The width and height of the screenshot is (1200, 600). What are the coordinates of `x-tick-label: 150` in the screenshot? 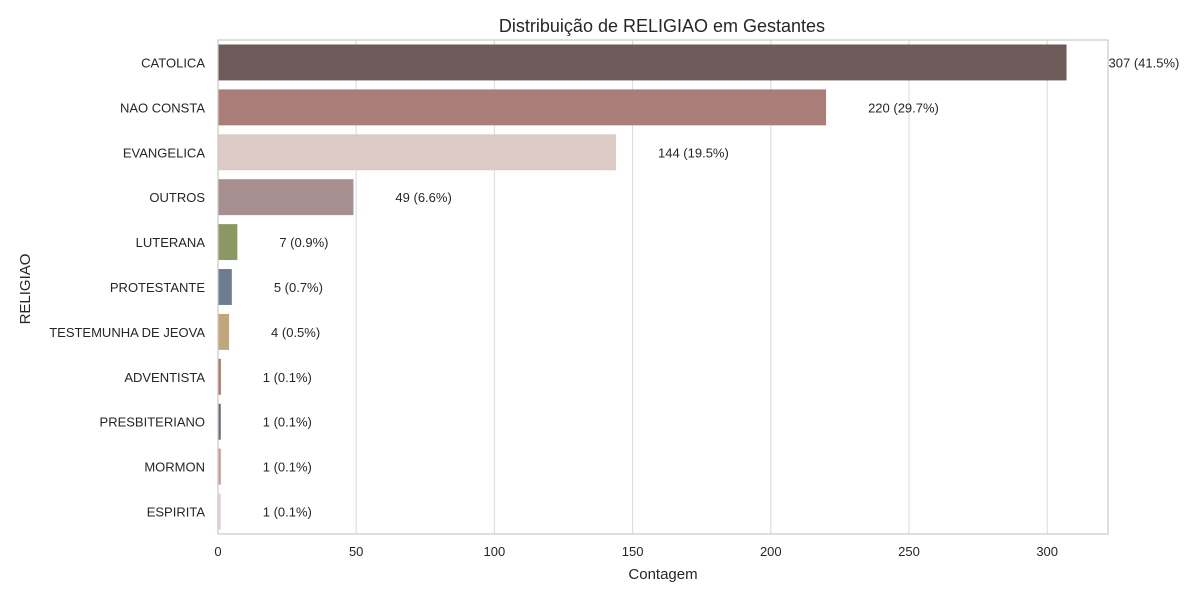 It's located at (633, 551).